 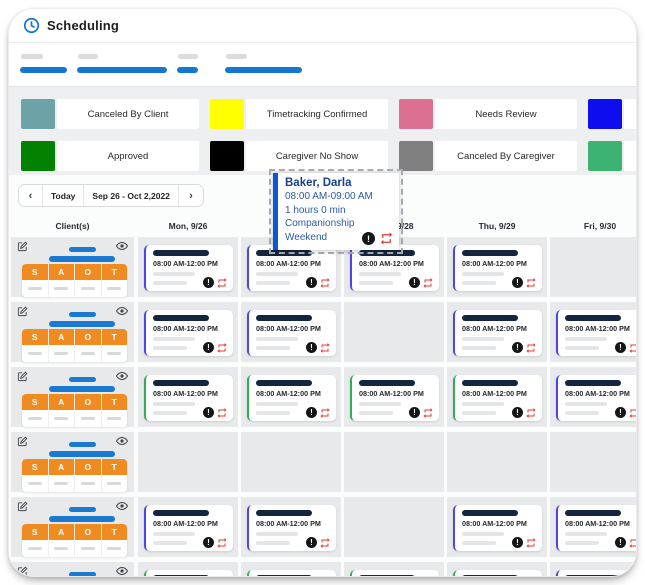 What do you see at coordinates (191, 195) in the screenshot?
I see `next-week-button: ›` at bounding box center [191, 195].